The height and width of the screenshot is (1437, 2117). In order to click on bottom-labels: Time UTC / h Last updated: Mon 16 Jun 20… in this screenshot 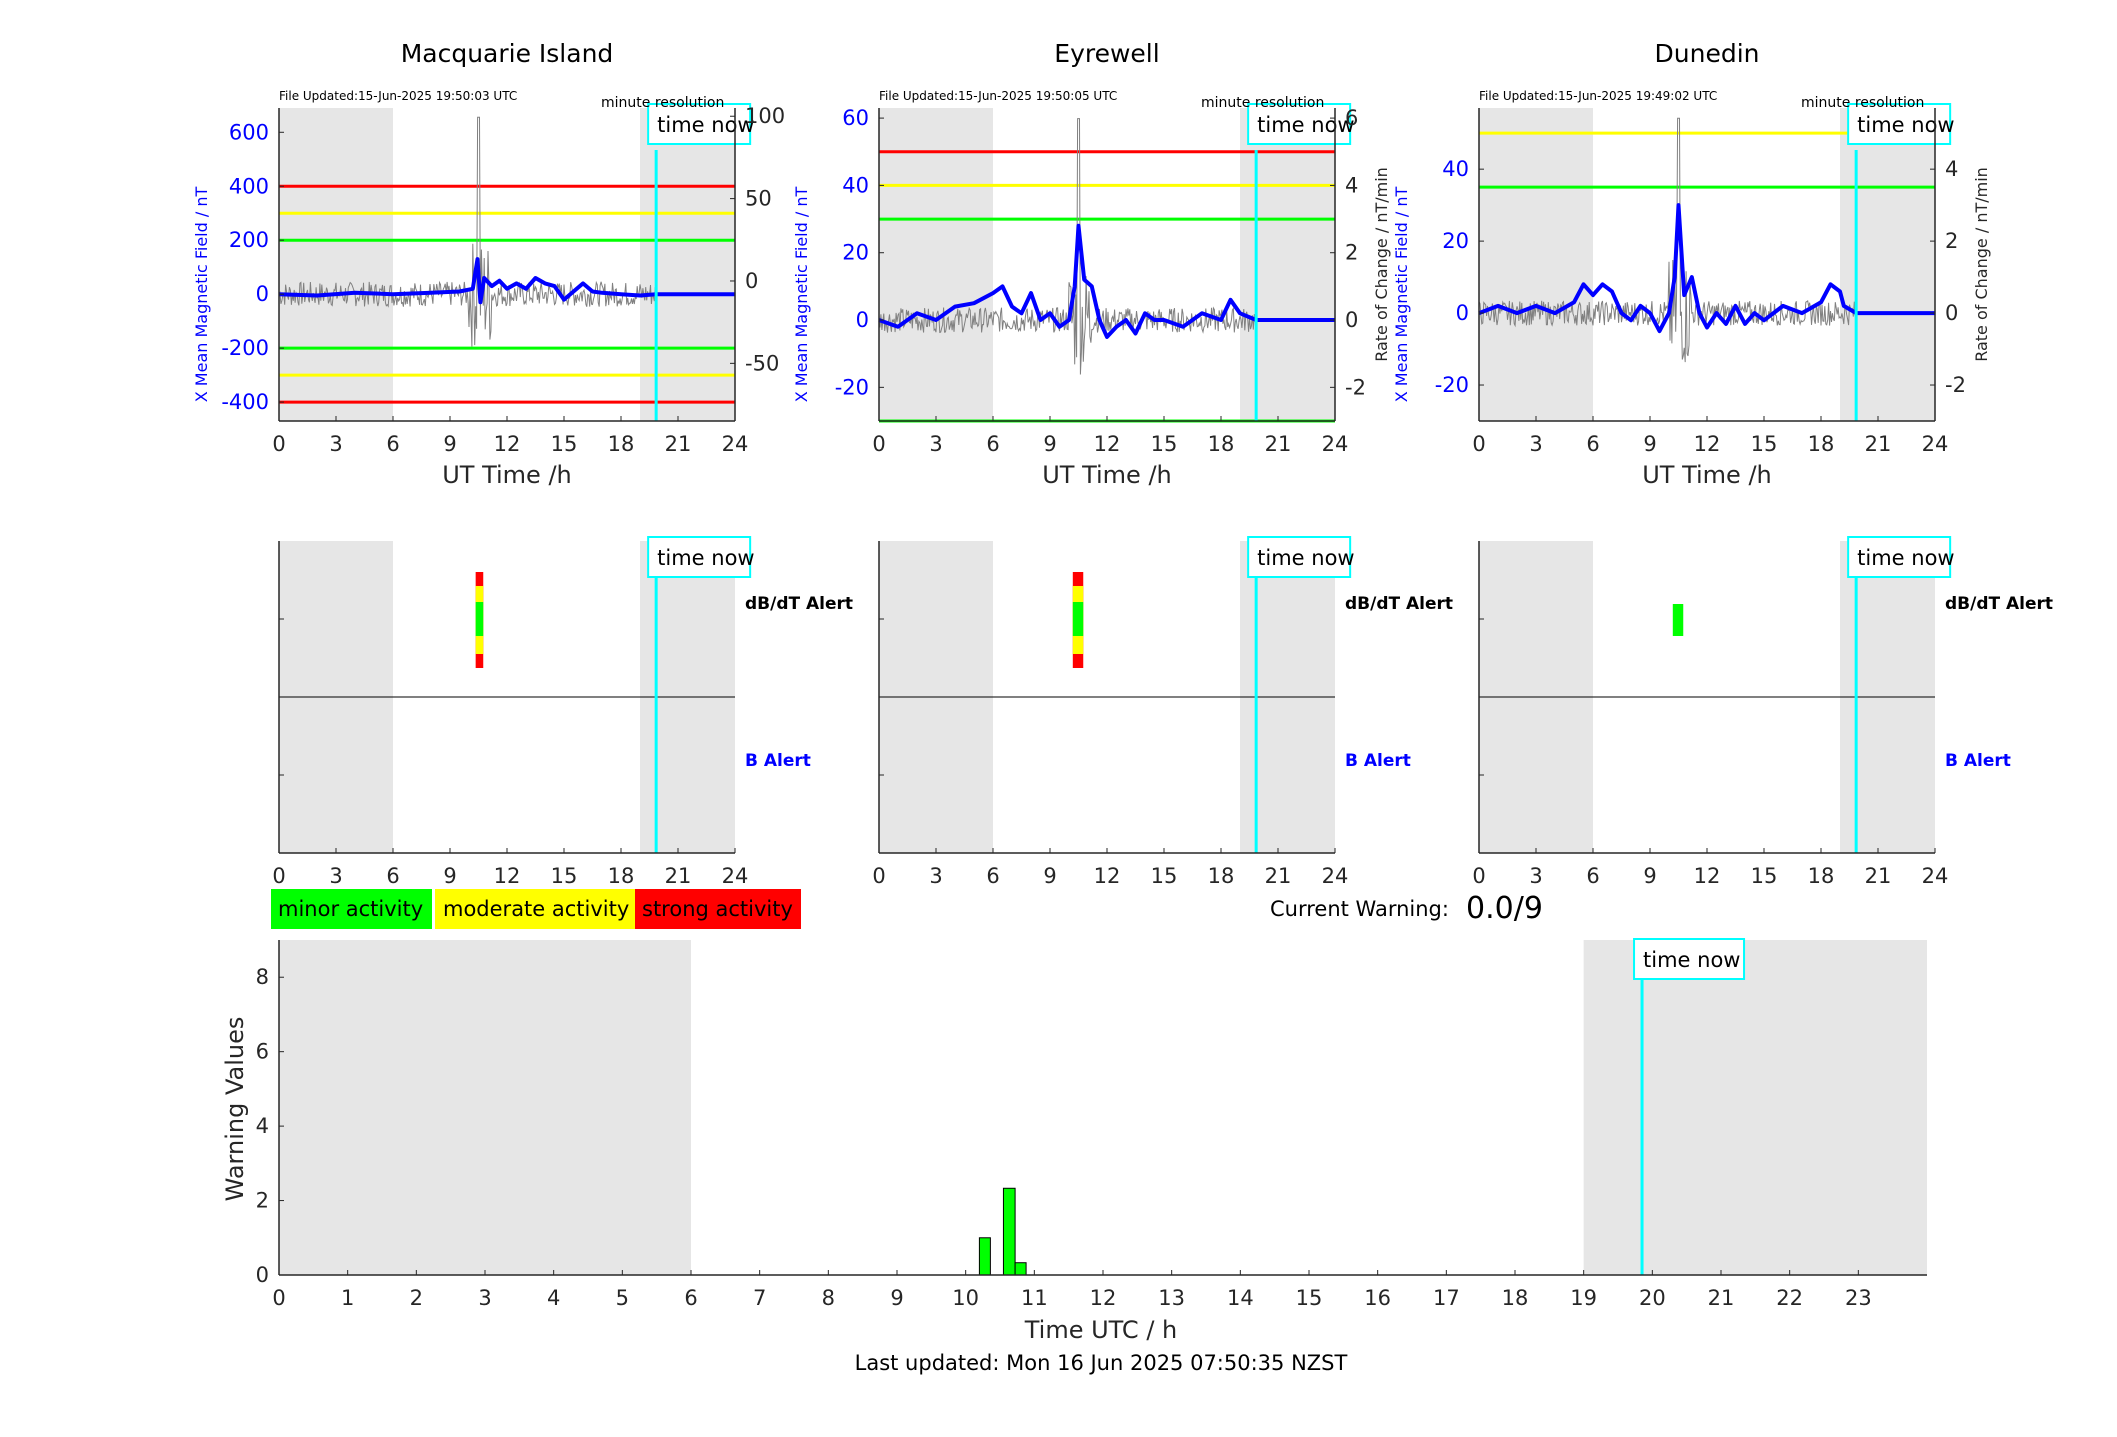, I will do `click(784, 1196)`.